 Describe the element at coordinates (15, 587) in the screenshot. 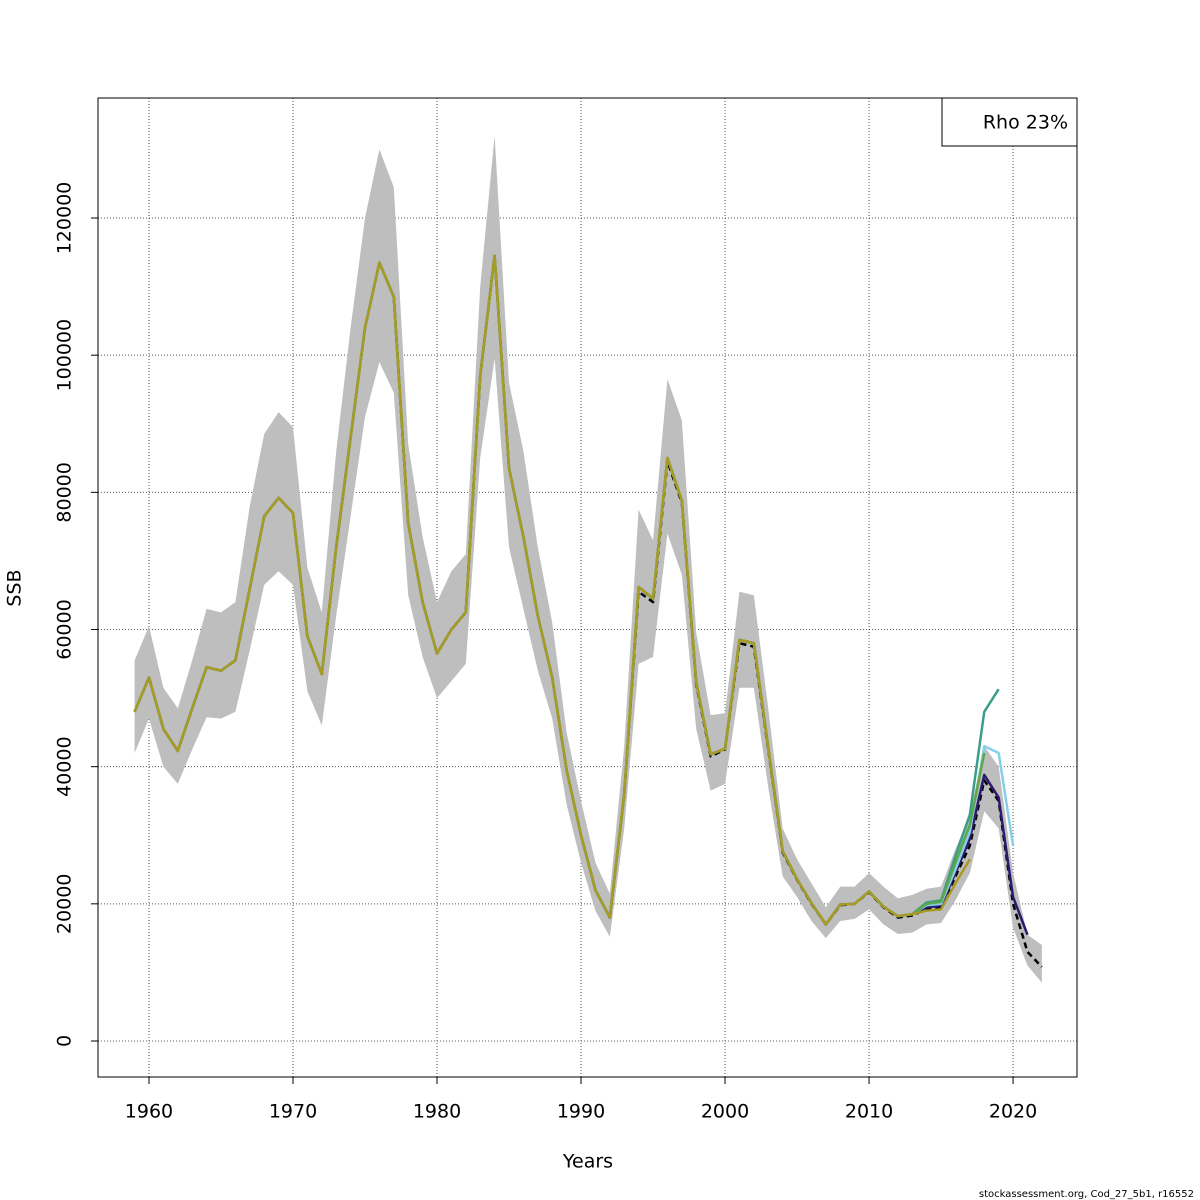

I see `y-axis-label: SSB` at that location.